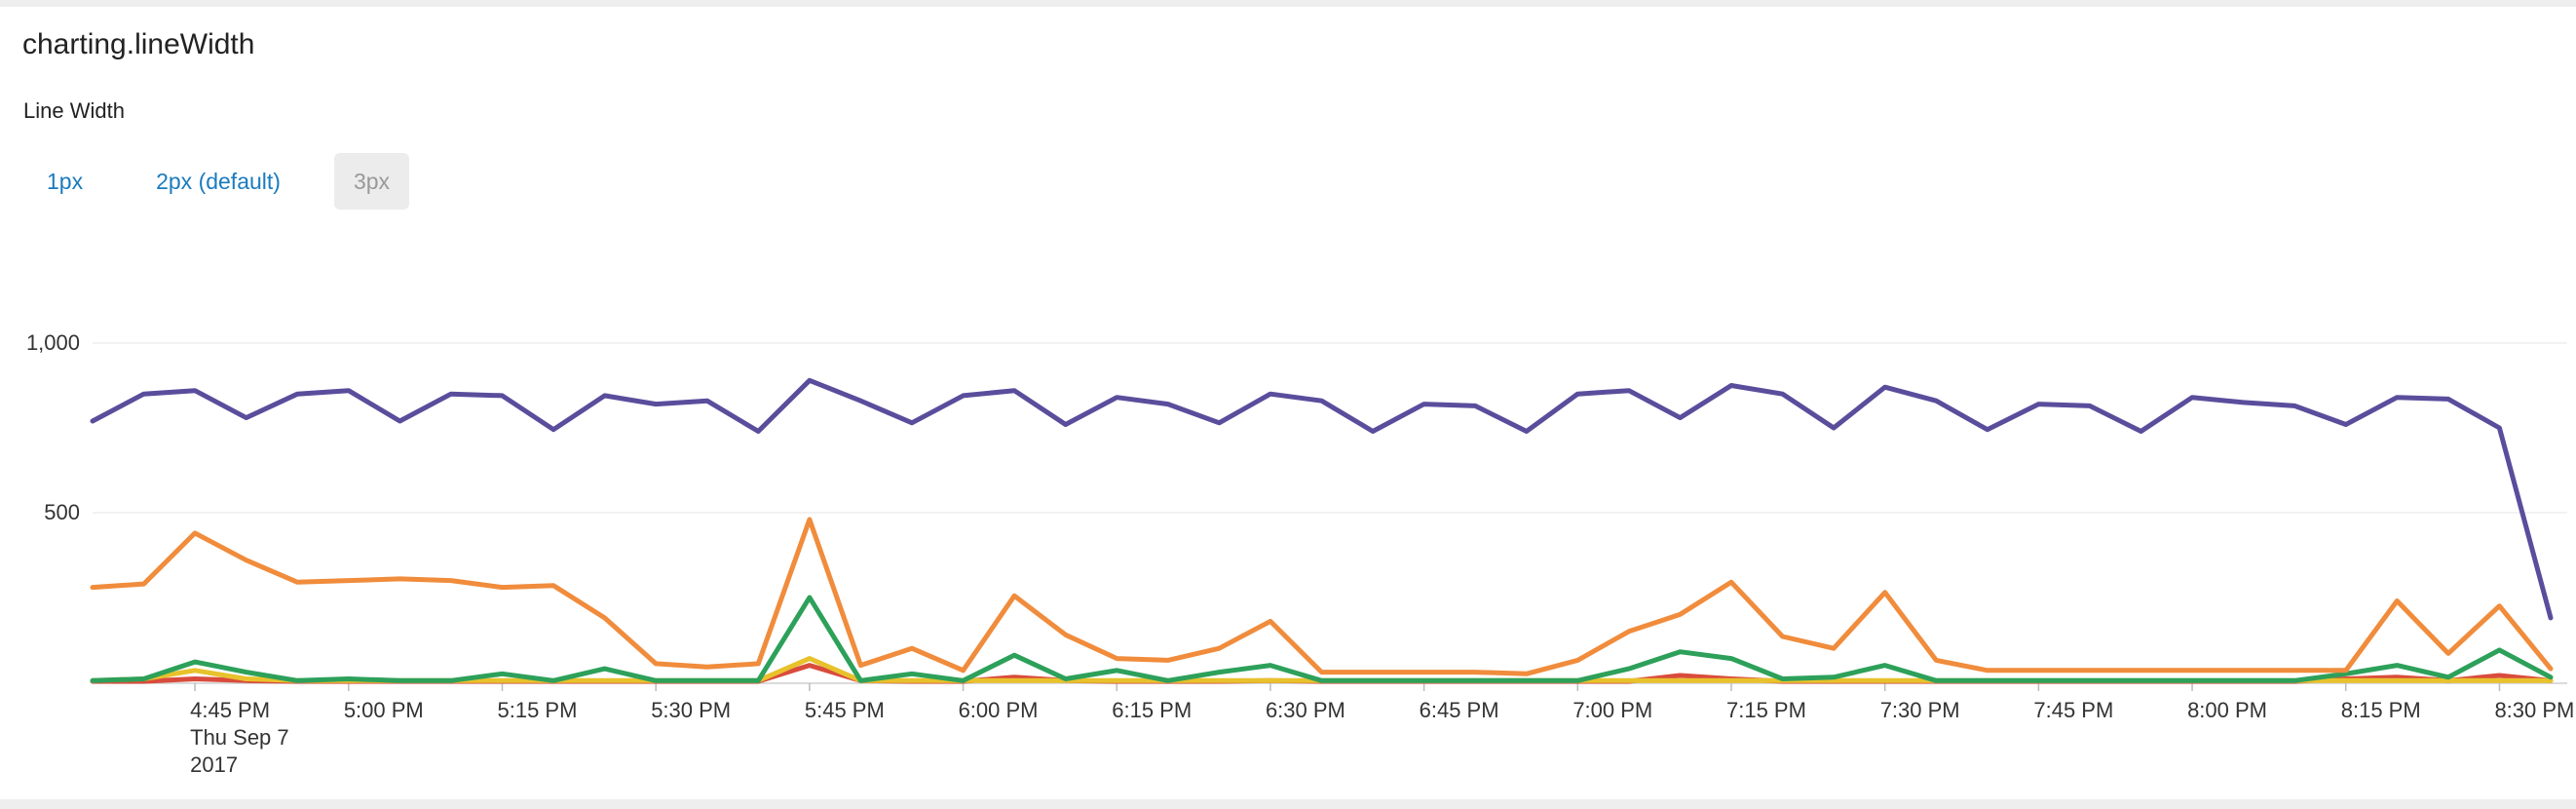 The image size is (2576, 809). Describe the element at coordinates (2227, 710) in the screenshot. I see `x-tick-label: 8:00 PM` at that location.